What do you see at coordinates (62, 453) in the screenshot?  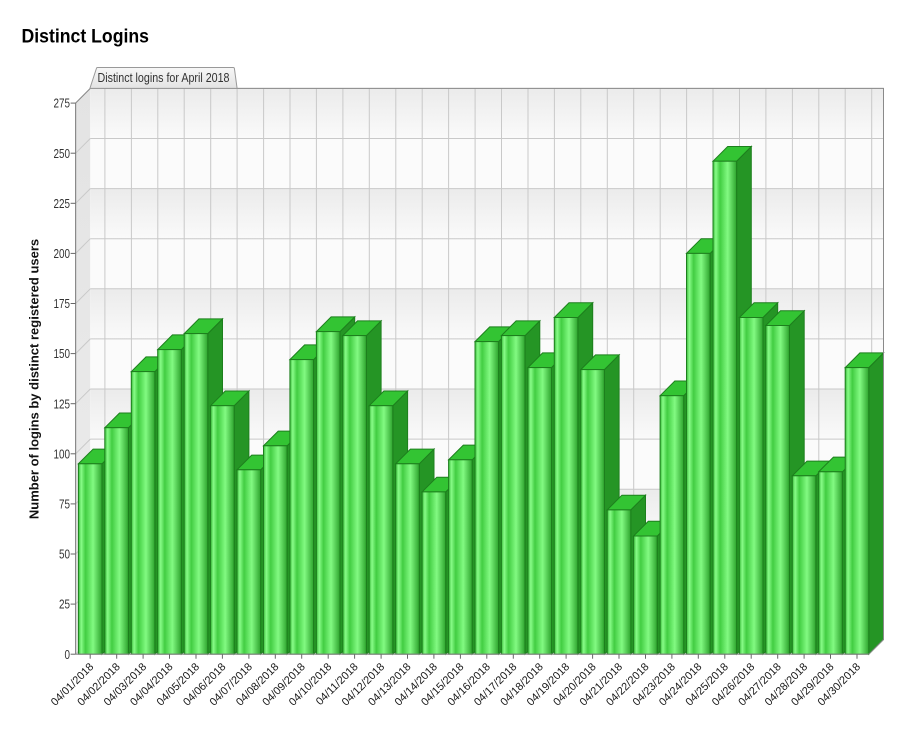 I see `svg-text: 100` at bounding box center [62, 453].